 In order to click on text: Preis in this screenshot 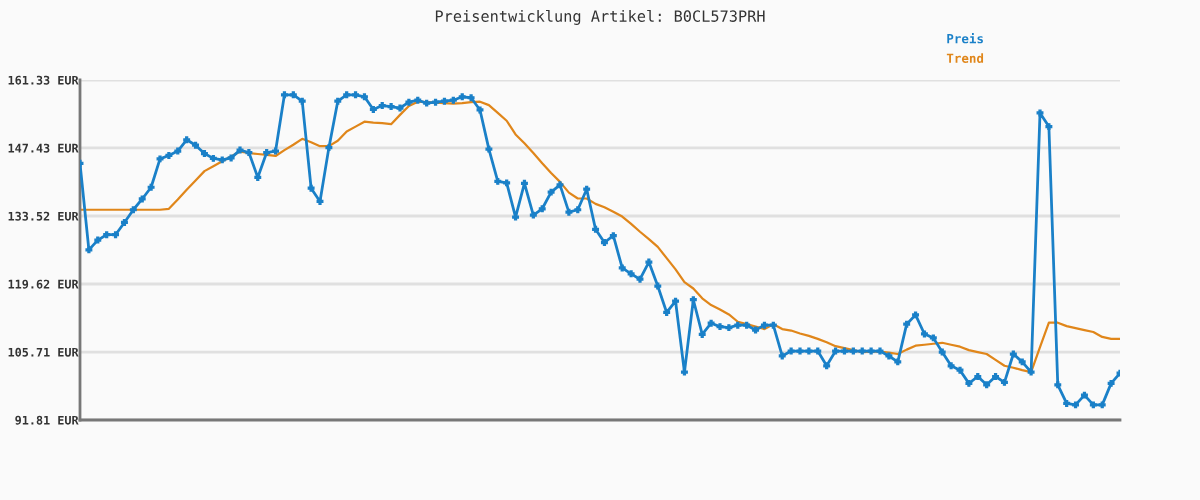, I will do `click(965, 38)`.